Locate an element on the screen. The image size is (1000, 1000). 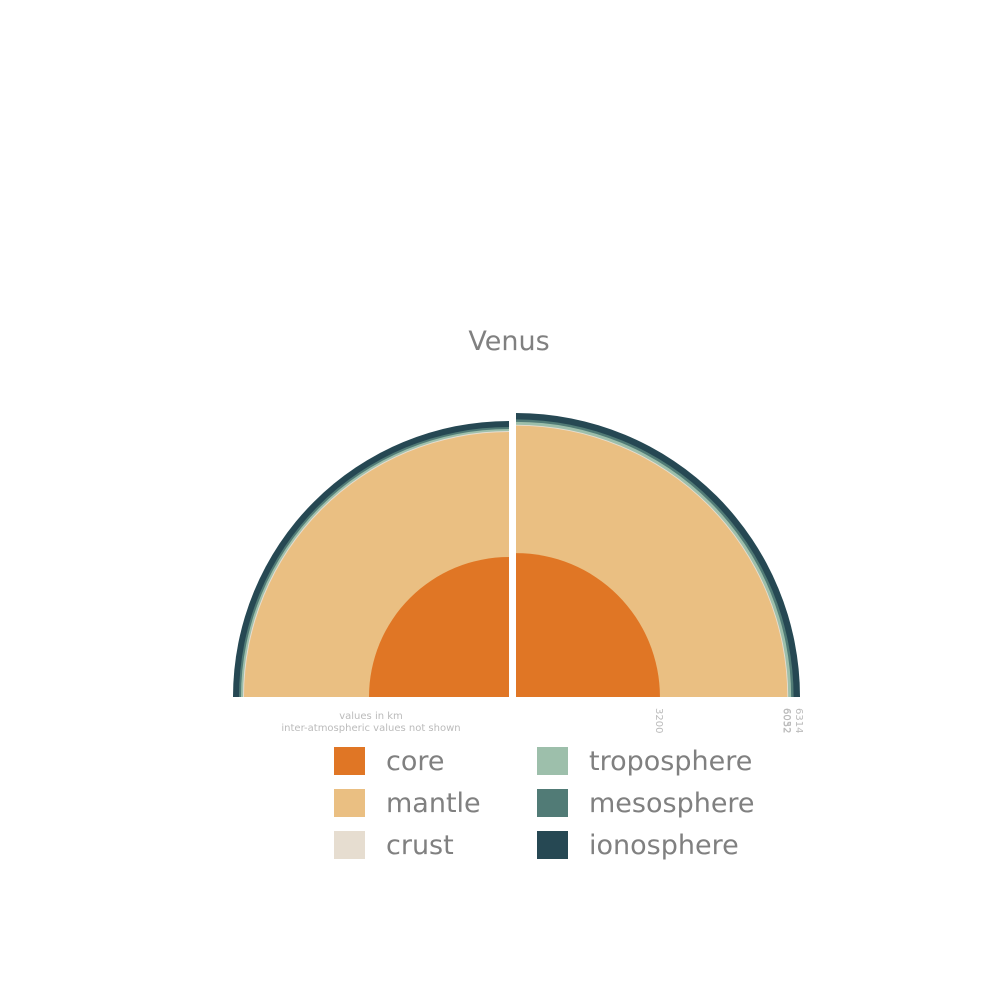
legend-item-troposphere: troposphere is located at coordinates (657, 761).